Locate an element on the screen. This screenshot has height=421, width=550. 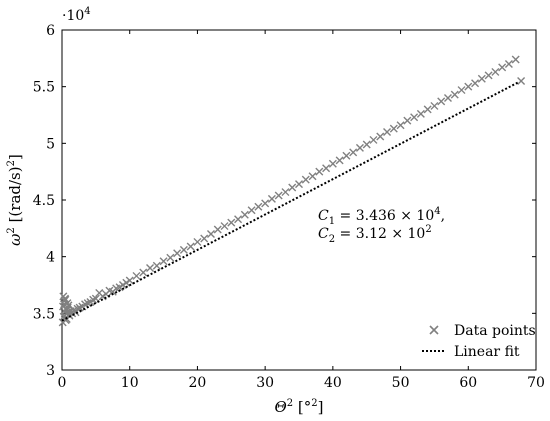
y-tick-label: 6 is located at coordinates (50, 31).